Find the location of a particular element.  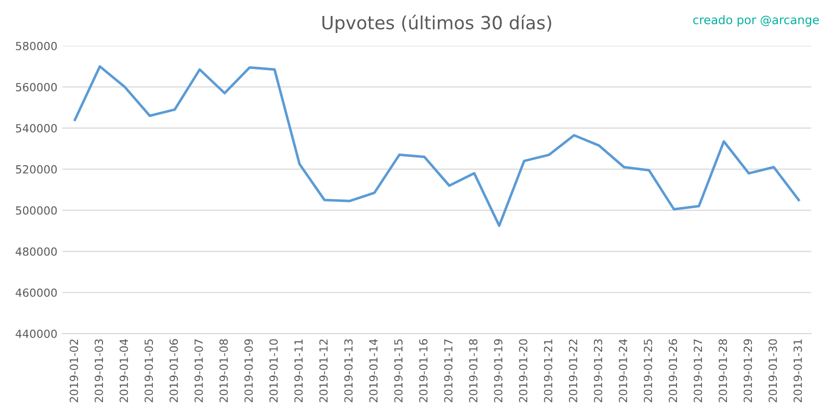

x-tick-label: 2019-01-04 is located at coordinates (124, 370).